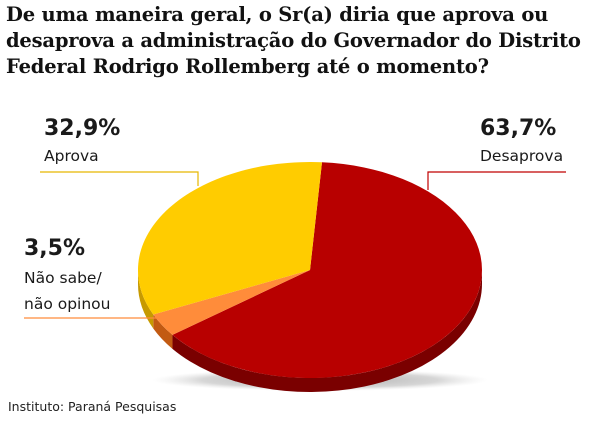  What do you see at coordinates (119, 178) in the screenshot?
I see `leader-aprova` at bounding box center [119, 178].